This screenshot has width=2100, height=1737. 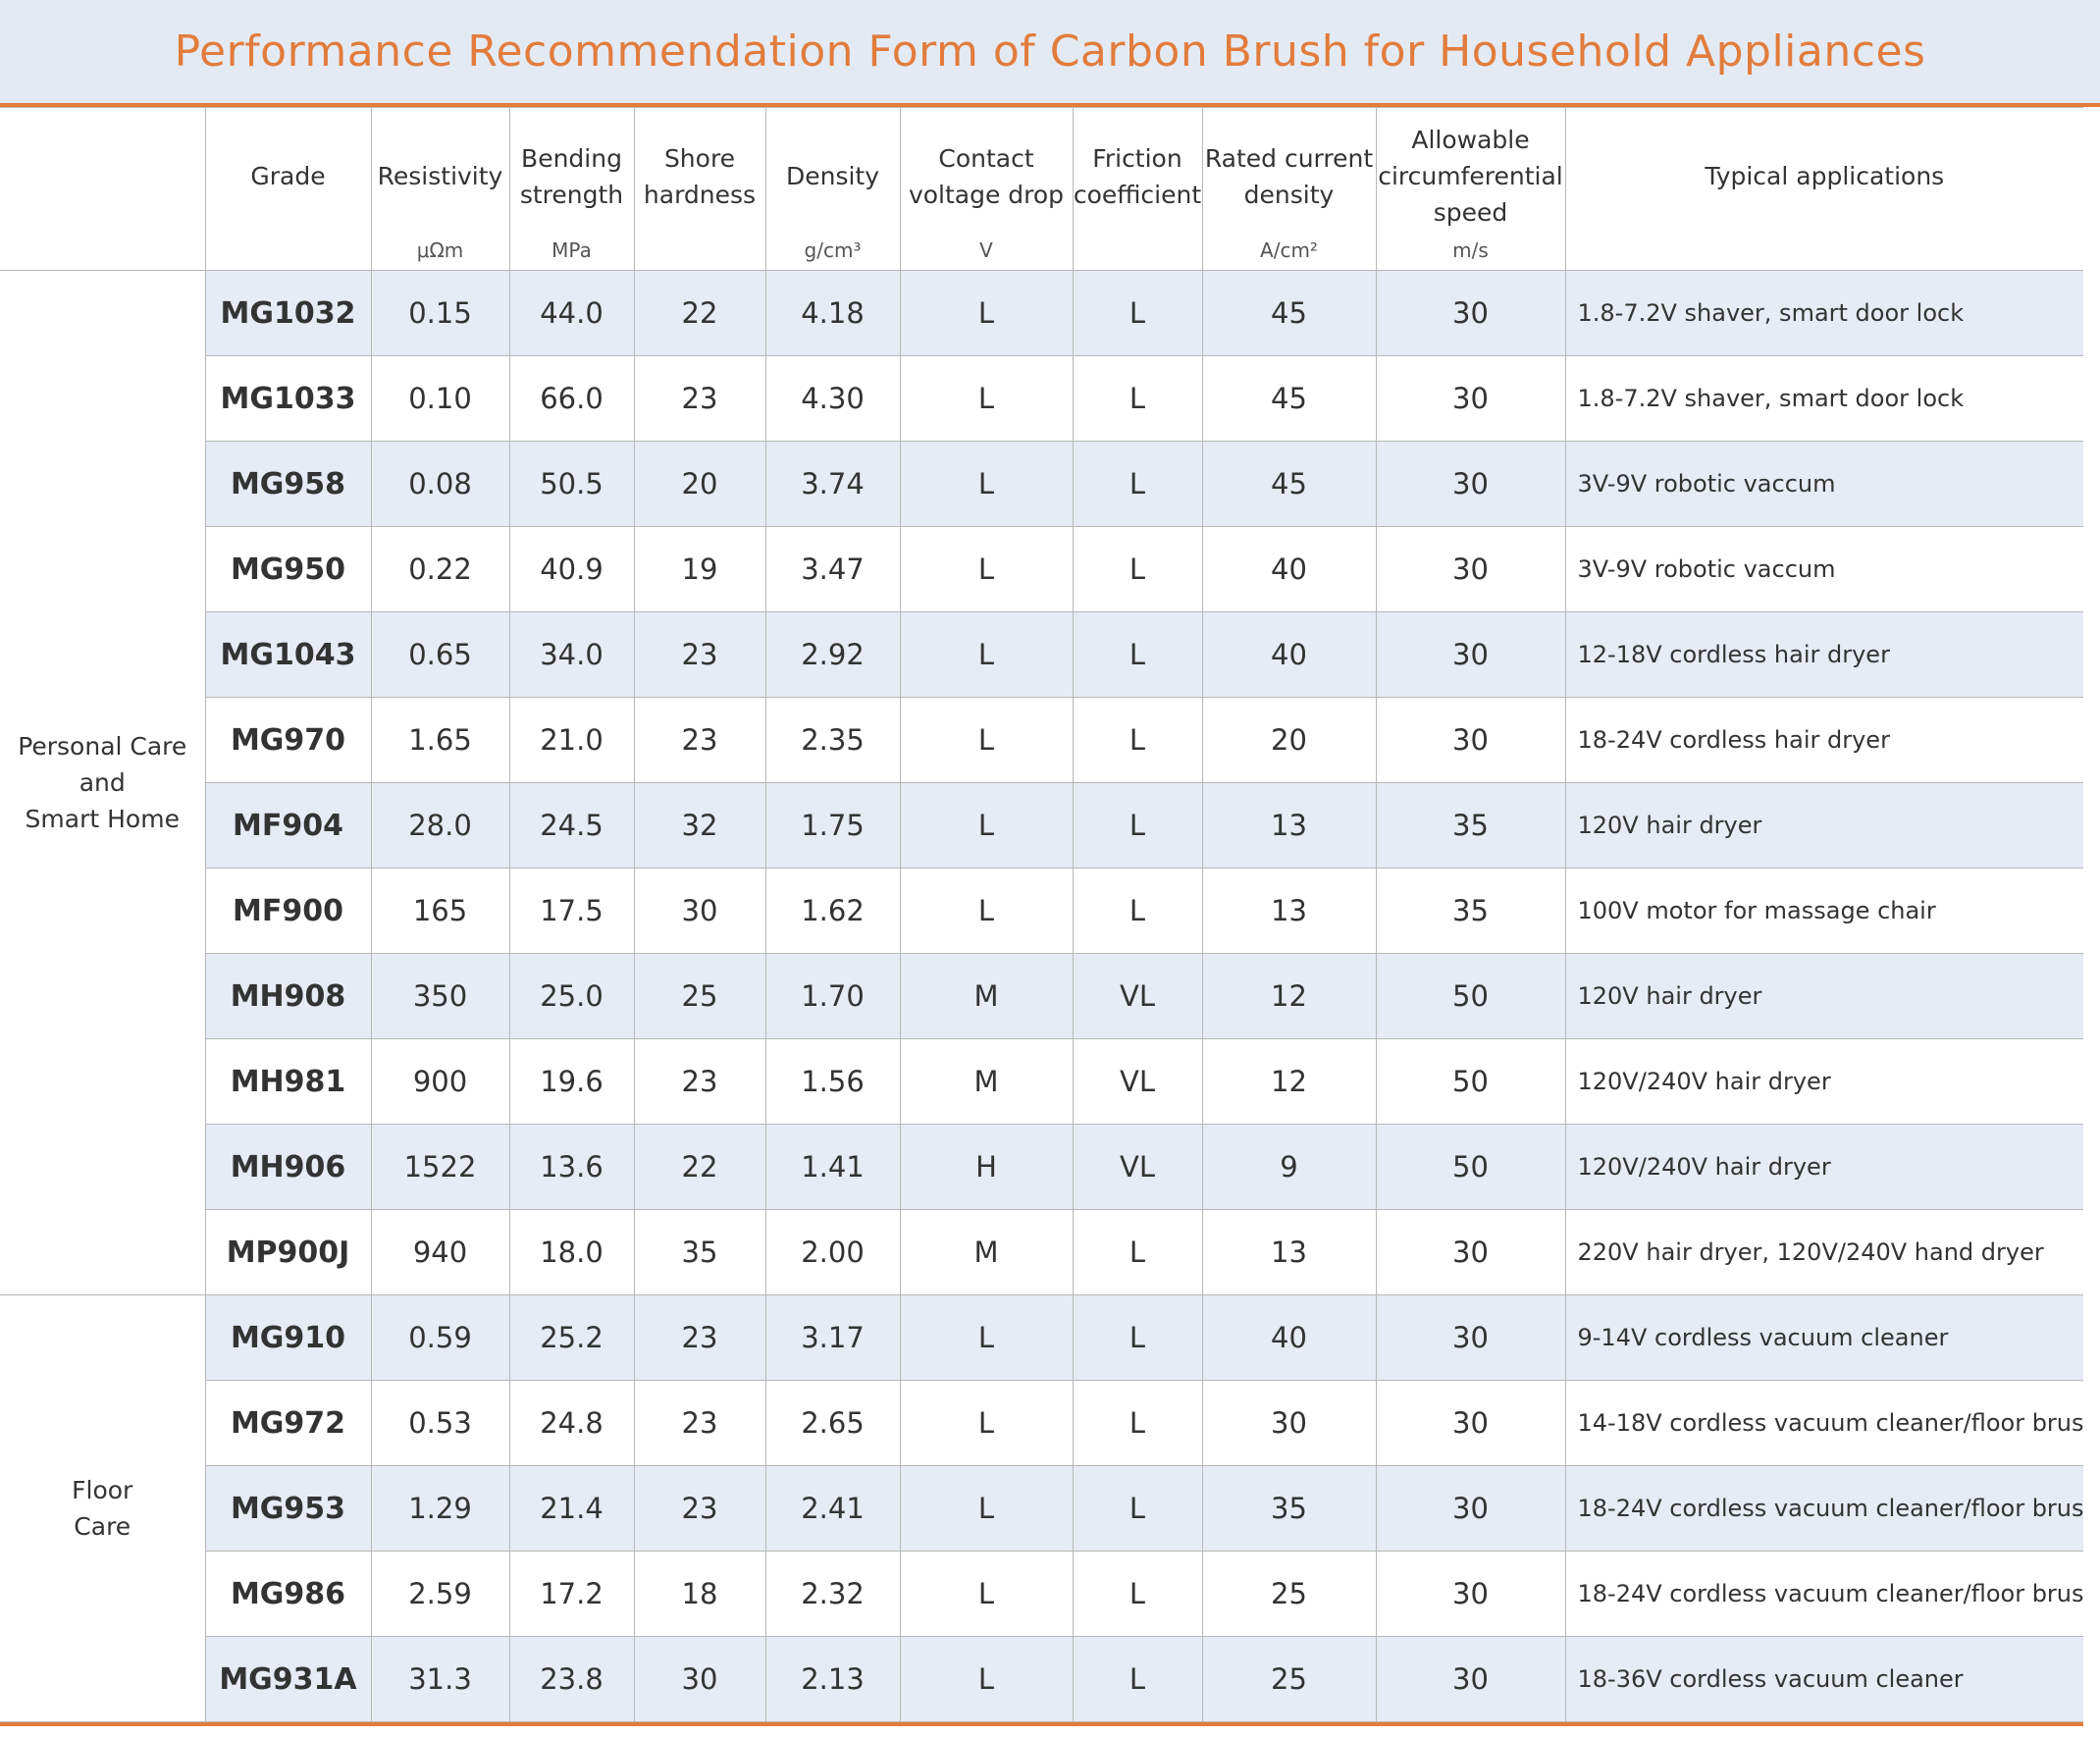 I want to click on column-label: Rated current density, so click(x=1289, y=176).